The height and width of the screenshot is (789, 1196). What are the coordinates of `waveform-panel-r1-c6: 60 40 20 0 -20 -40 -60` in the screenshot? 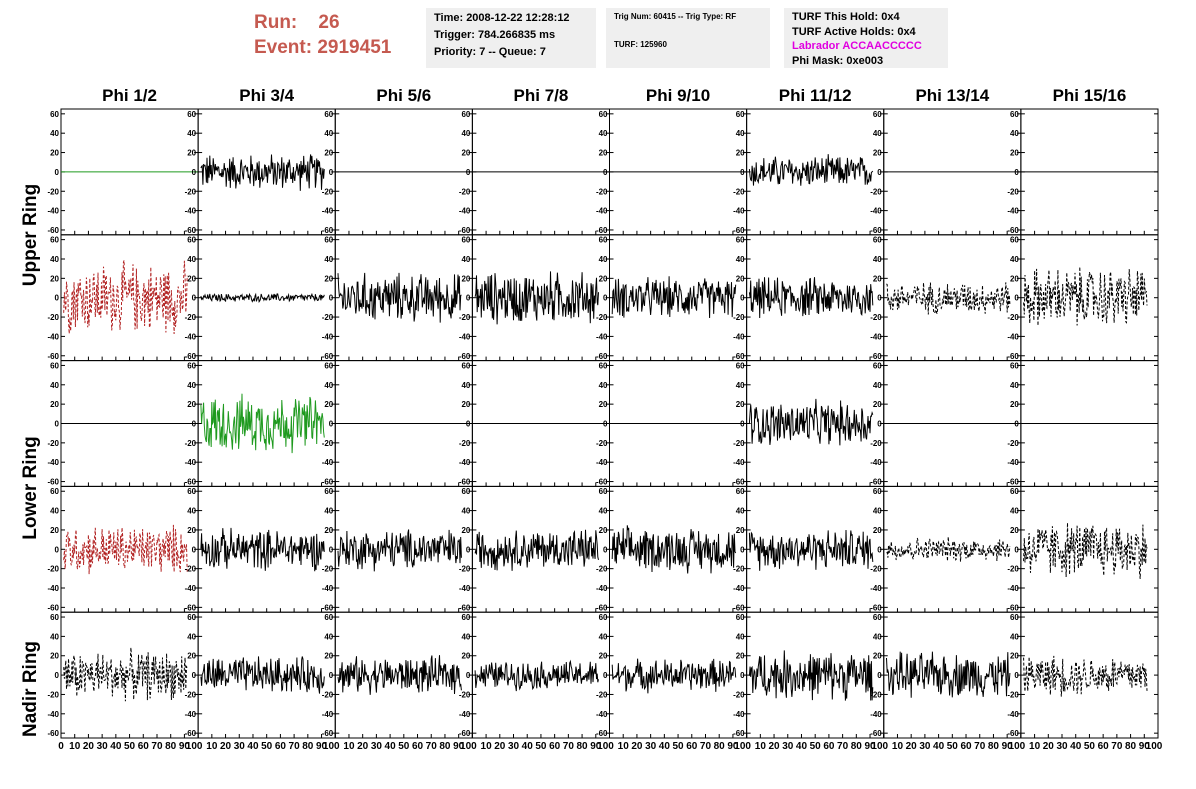 It's located at (809, 172).